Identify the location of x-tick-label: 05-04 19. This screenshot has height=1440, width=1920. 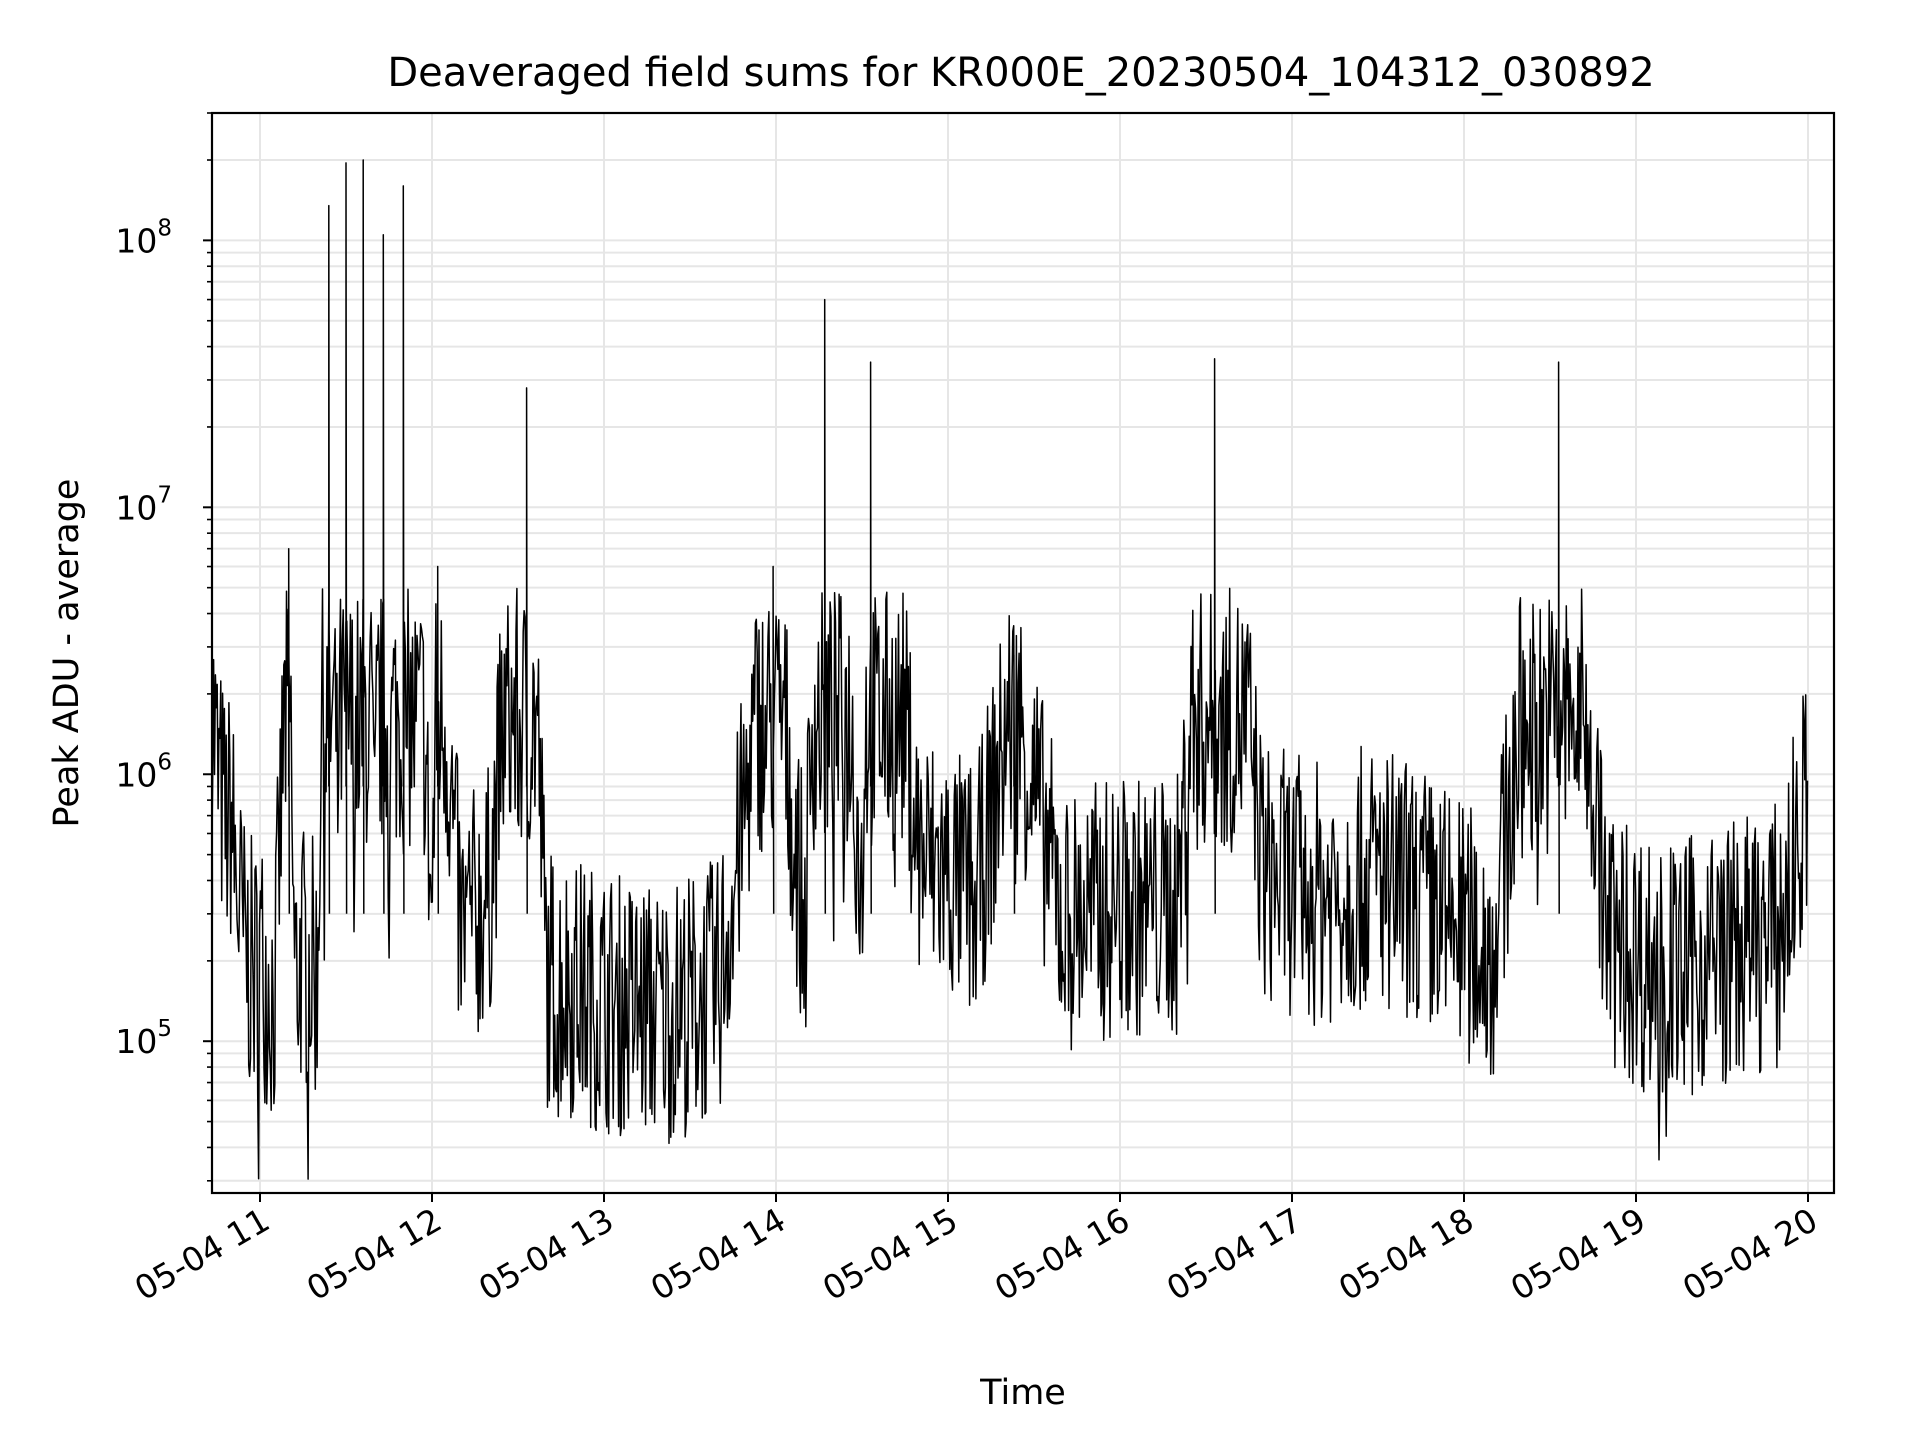
(1578, 1254).